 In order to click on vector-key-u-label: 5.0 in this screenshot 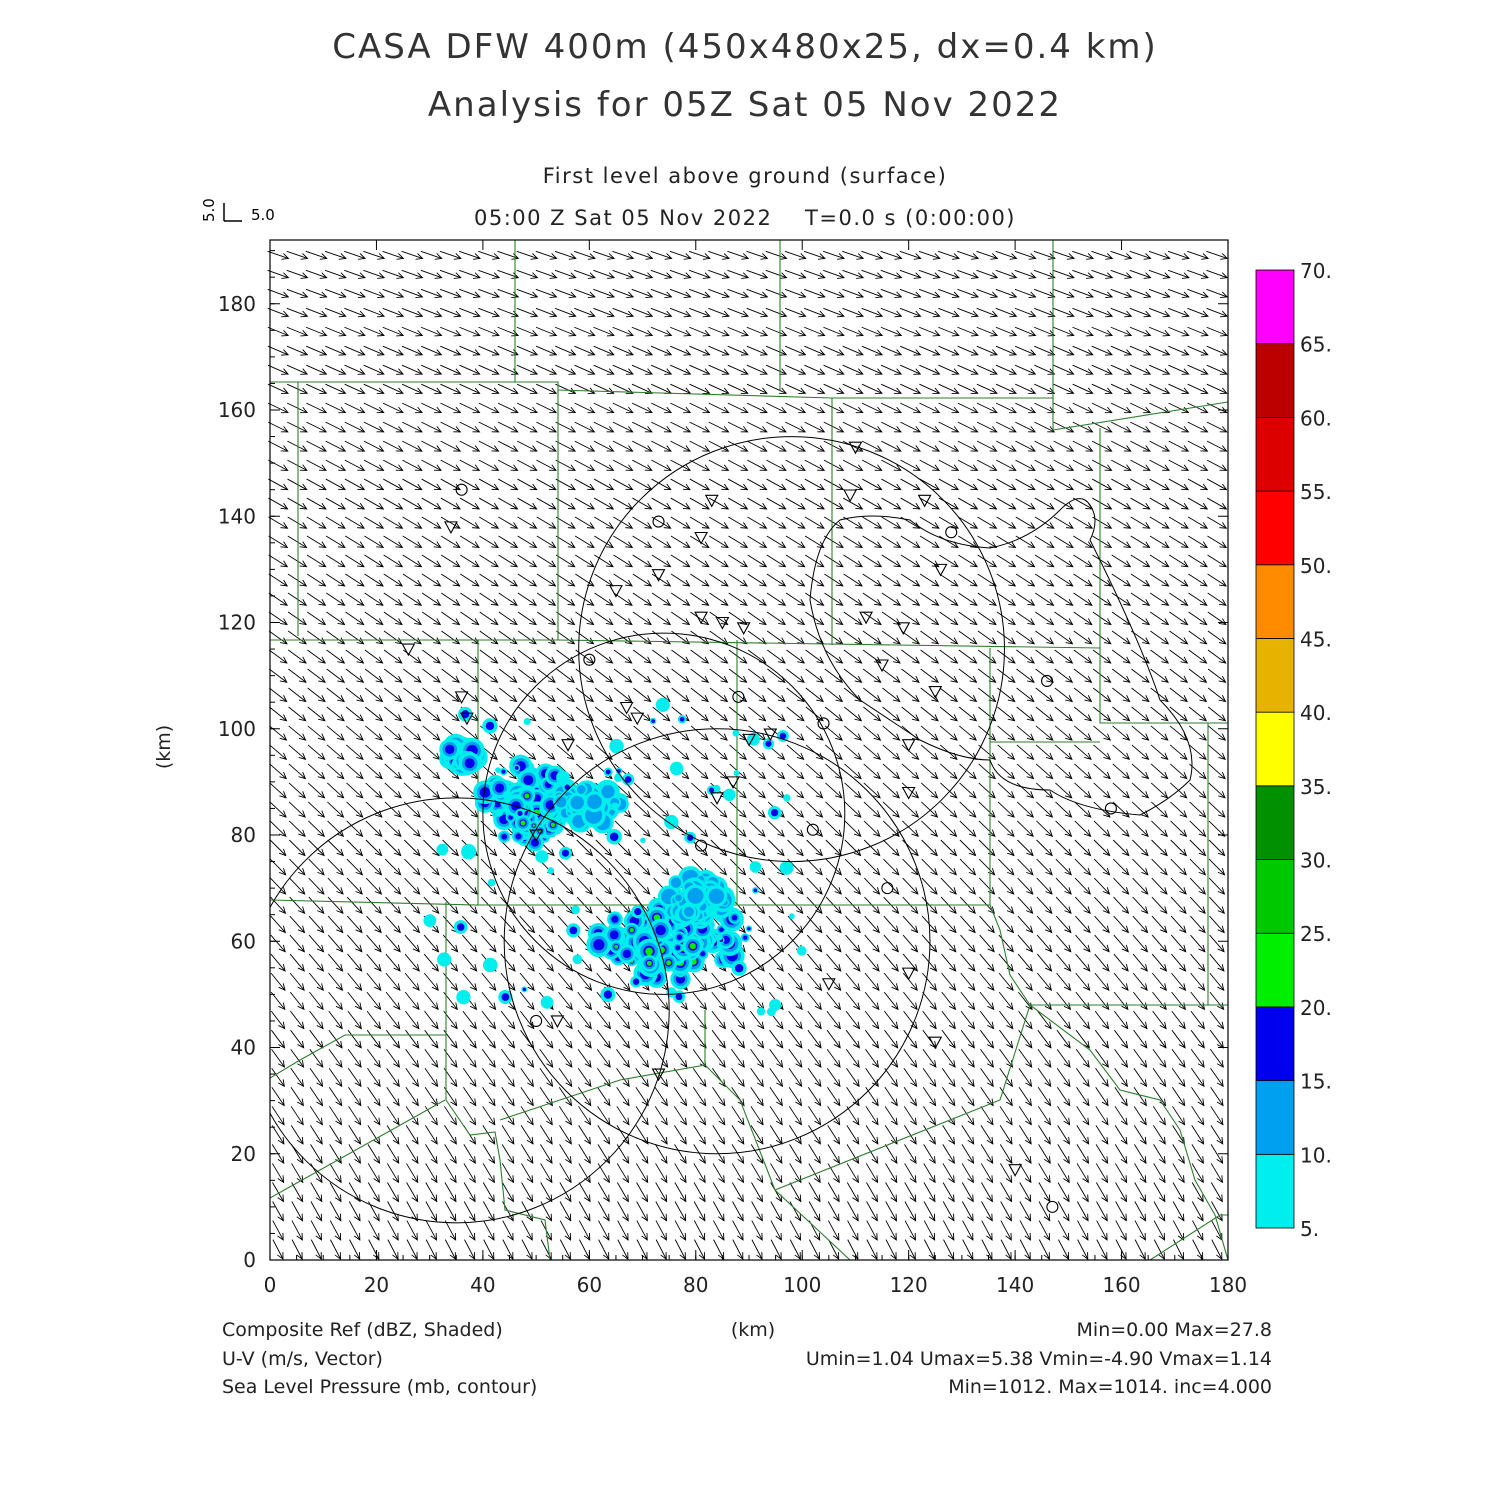, I will do `click(263, 215)`.